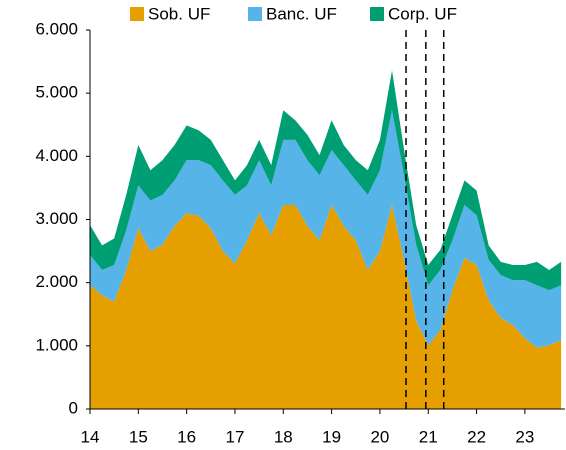 Image resolution: width=566 pixels, height=450 pixels. What do you see at coordinates (428, 436) in the screenshot?
I see `x-tick-label: 21` at bounding box center [428, 436].